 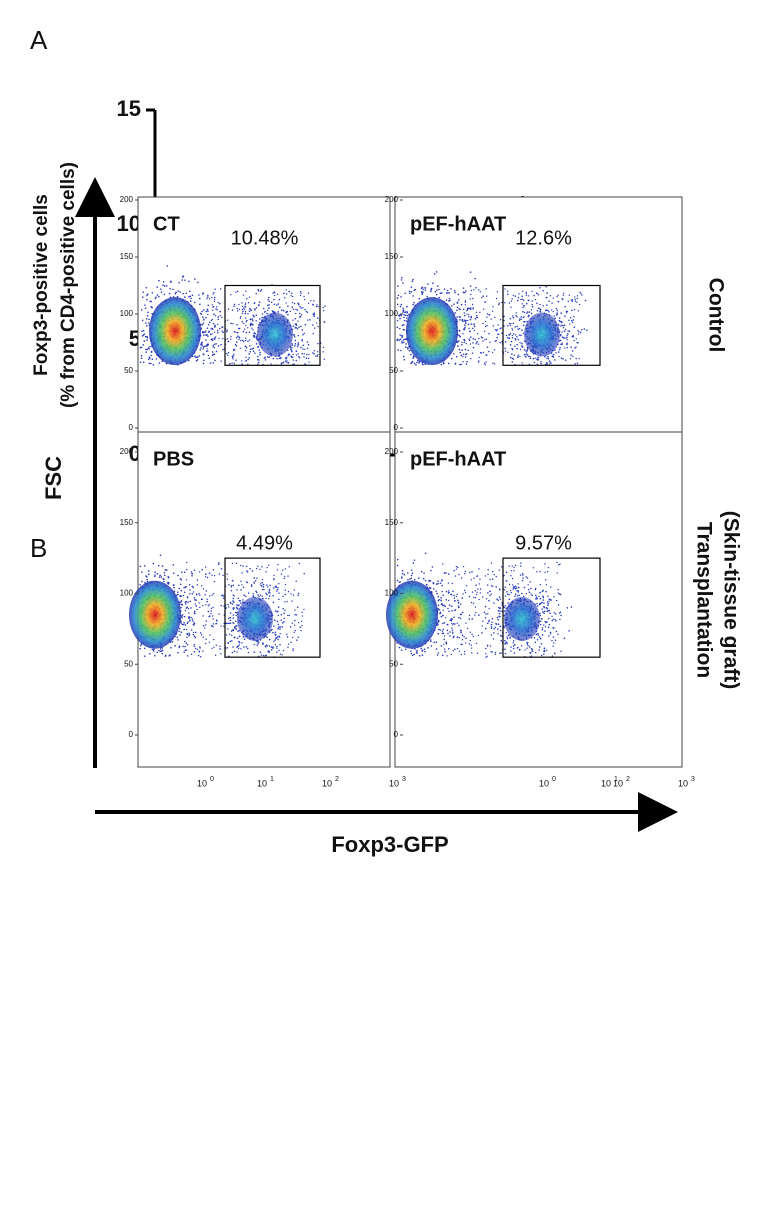 I want to click on y-tick-label: 200, so click(x=127, y=451).